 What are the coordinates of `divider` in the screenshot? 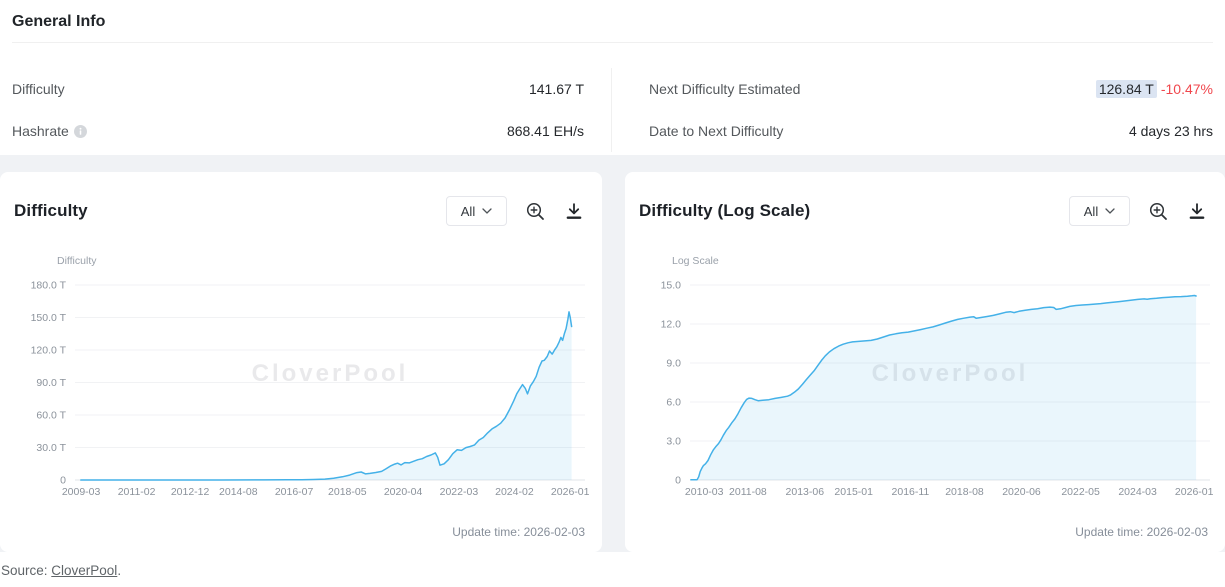 It's located at (612, 42).